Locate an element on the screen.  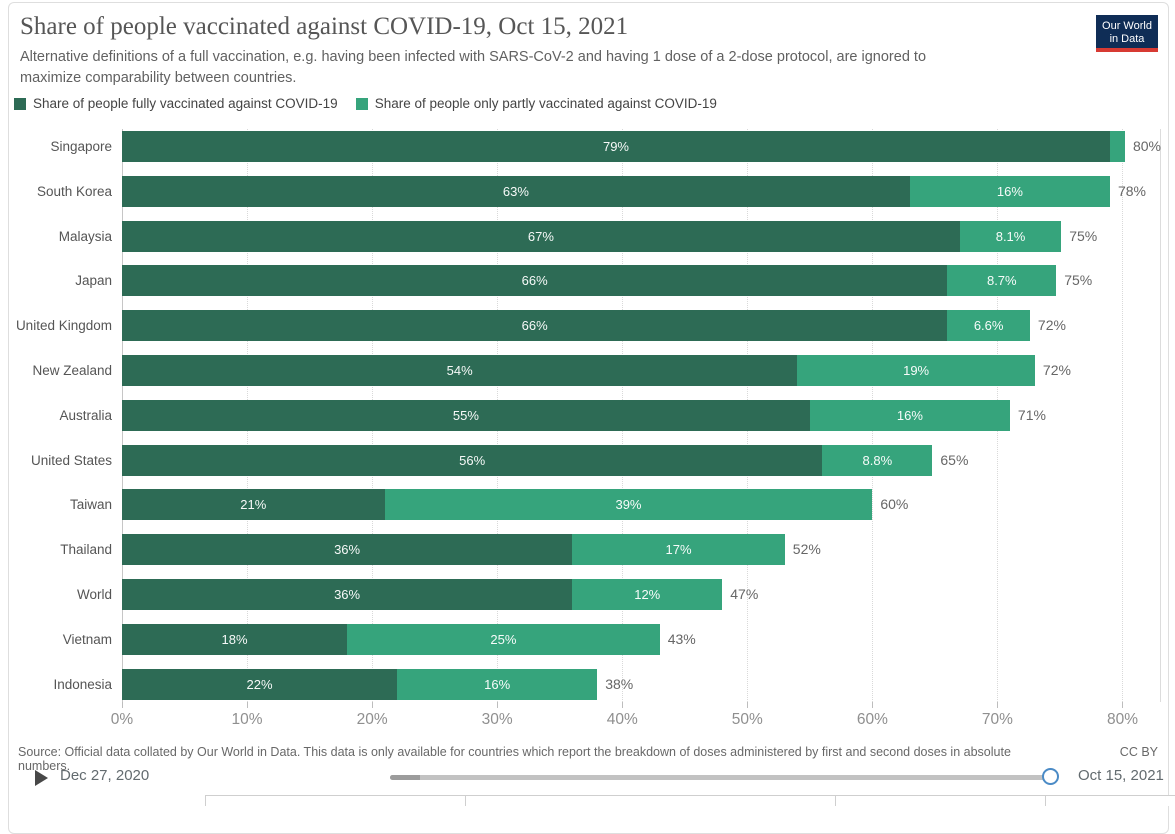
bar-row: Indonesia 22% 16% 38% is located at coordinates (343, 684).